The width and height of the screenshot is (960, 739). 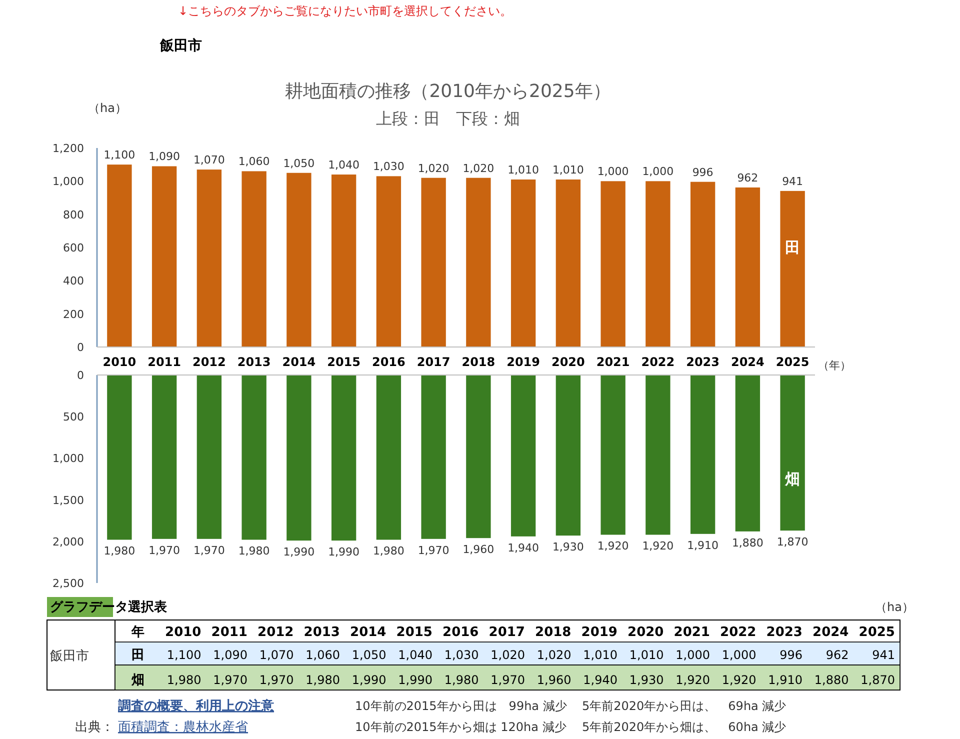 I want to click on data-label: 1,980, so click(x=388, y=551).